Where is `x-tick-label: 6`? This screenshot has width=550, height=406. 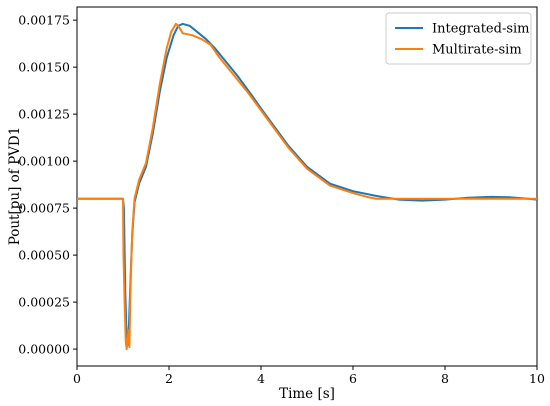 x-tick-label: 6 is located at coordinates (353, 378).